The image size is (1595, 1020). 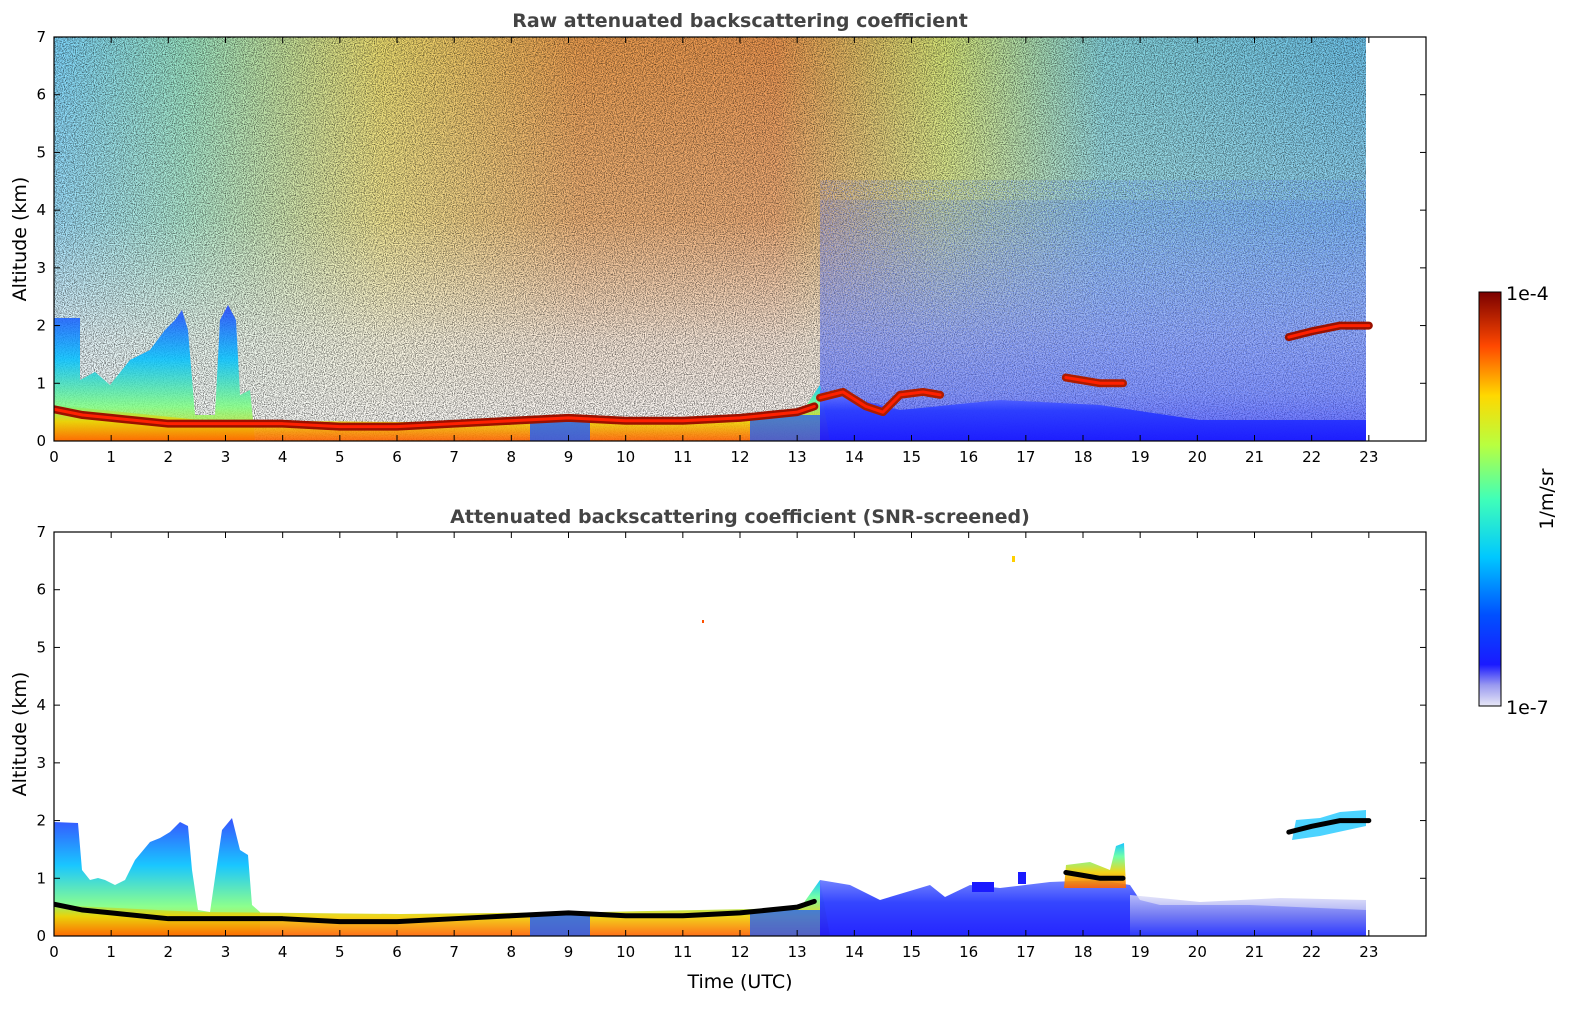 I want to click on raw-x-tick-label: 10, so click(x=625, y=457).